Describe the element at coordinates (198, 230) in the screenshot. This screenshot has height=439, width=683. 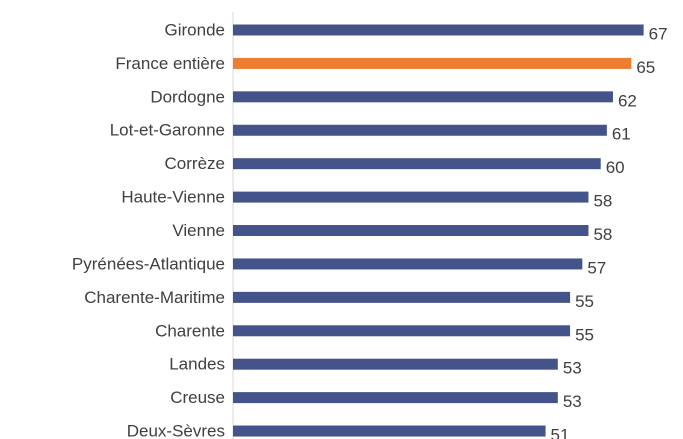
I see `category-label: Vienne` at that location.